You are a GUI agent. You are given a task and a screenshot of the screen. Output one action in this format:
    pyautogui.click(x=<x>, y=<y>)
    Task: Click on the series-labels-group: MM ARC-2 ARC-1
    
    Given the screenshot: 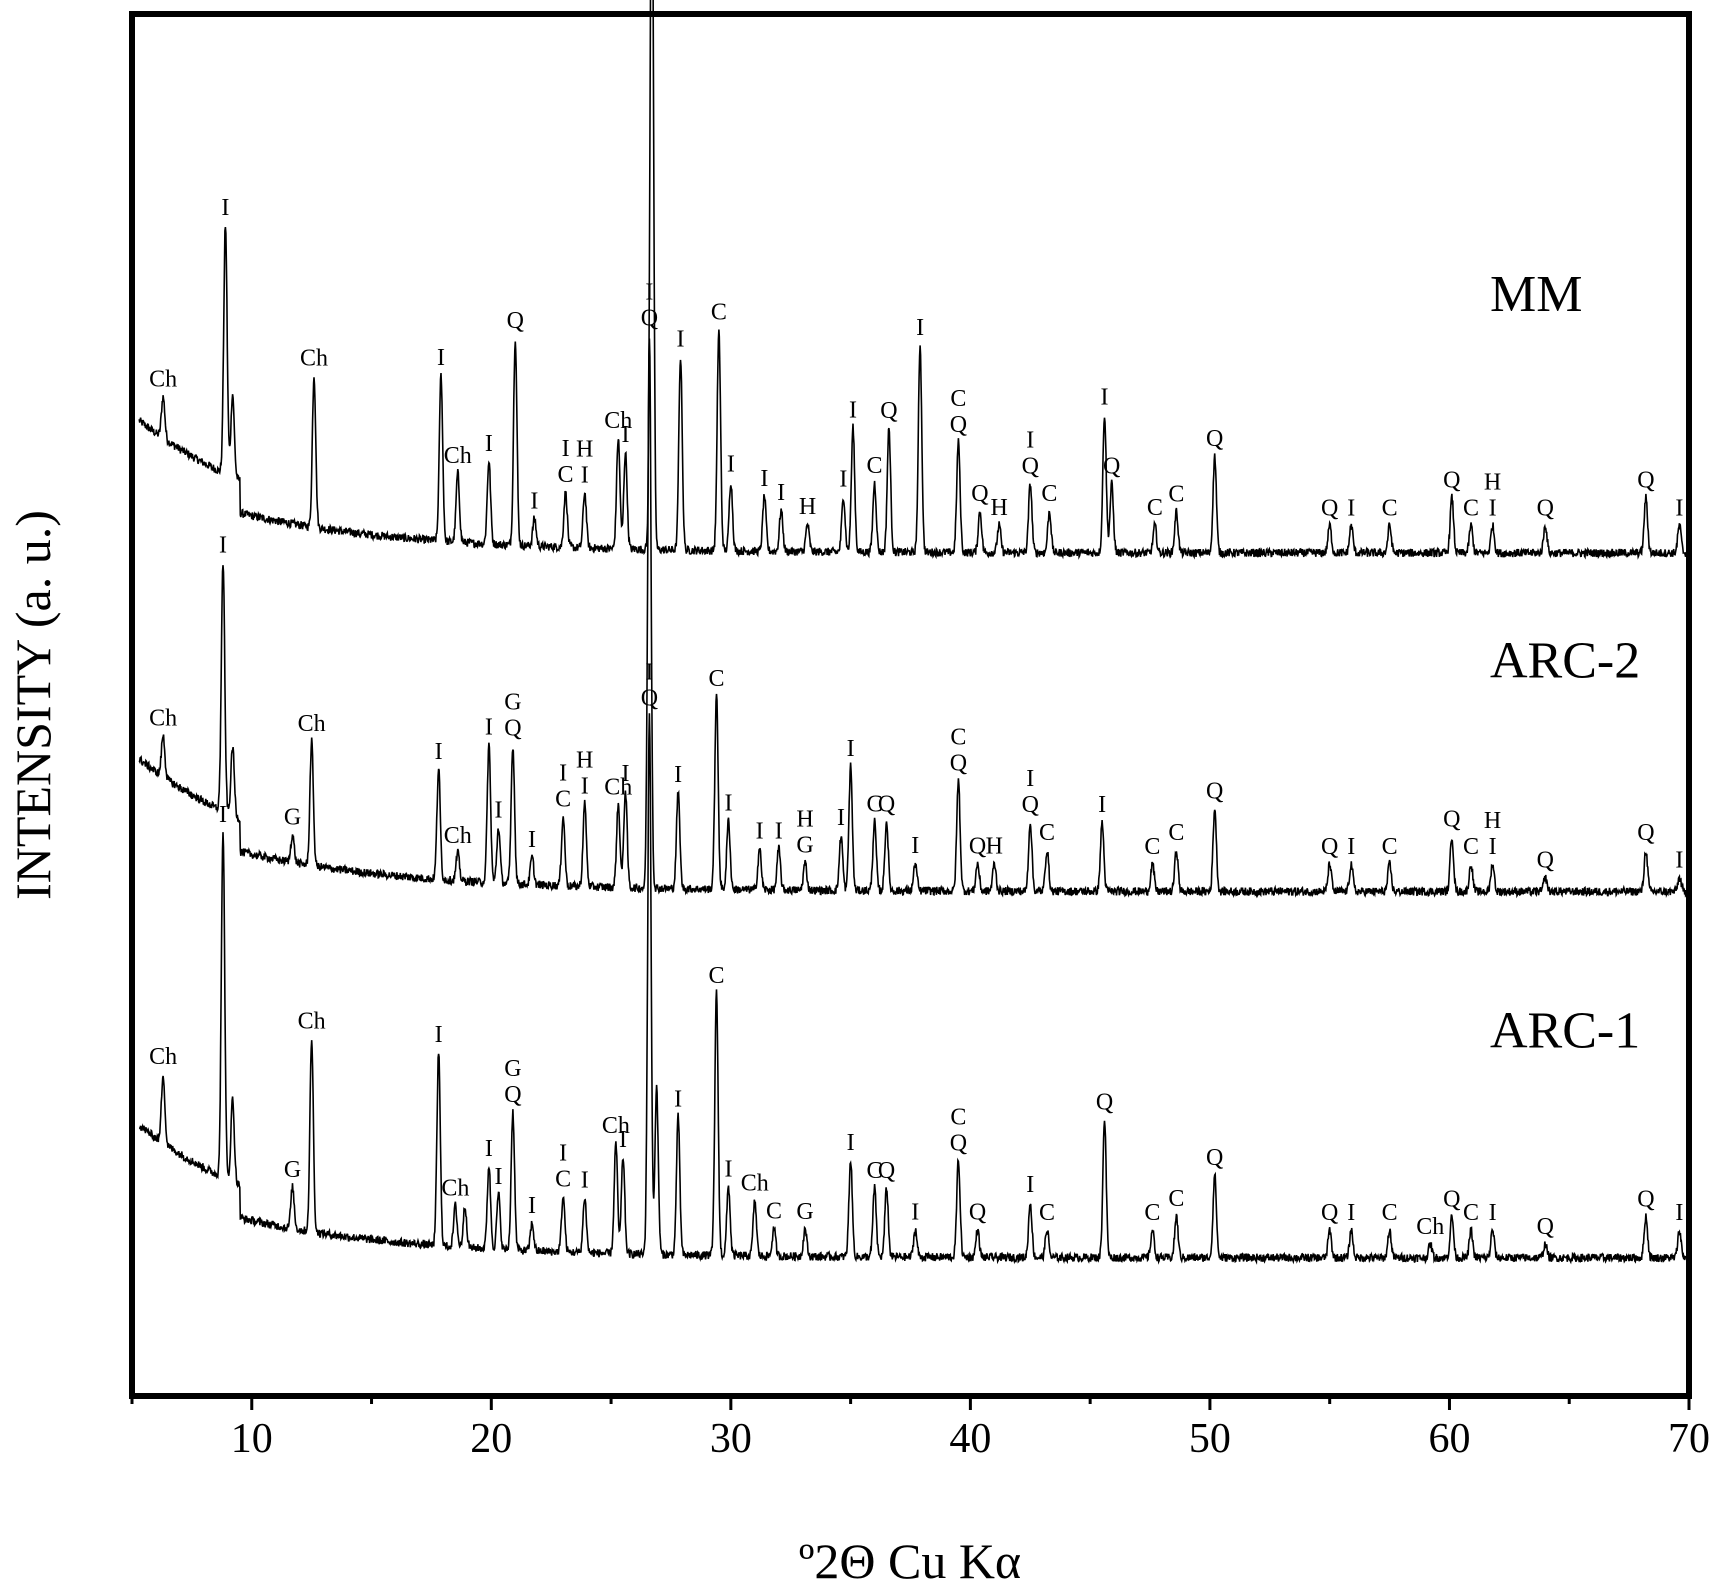 What is the action you would take?
    pyautogui.click(x=1565, y=663)
    